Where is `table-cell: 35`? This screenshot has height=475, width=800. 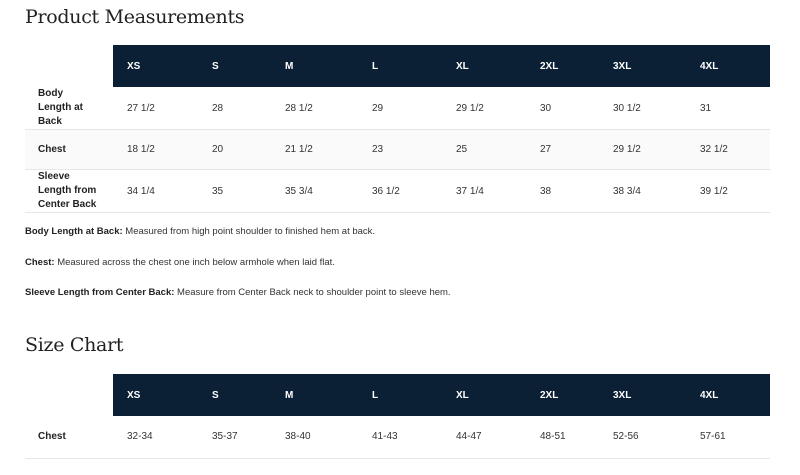
table-cell: 35 is located at coordinates (234, 191).